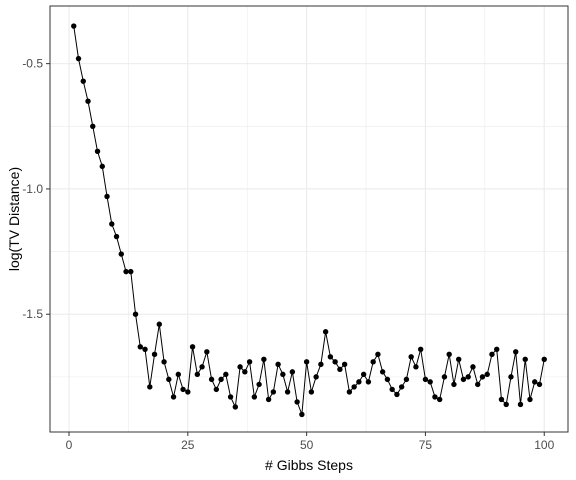 Image resolution: width=576 pixels, height=480 pixels. What do you see at coordinates (32, 314) in the screenshot?
I see `y-tick-label: -1.5` at bounding box center [32, 314].